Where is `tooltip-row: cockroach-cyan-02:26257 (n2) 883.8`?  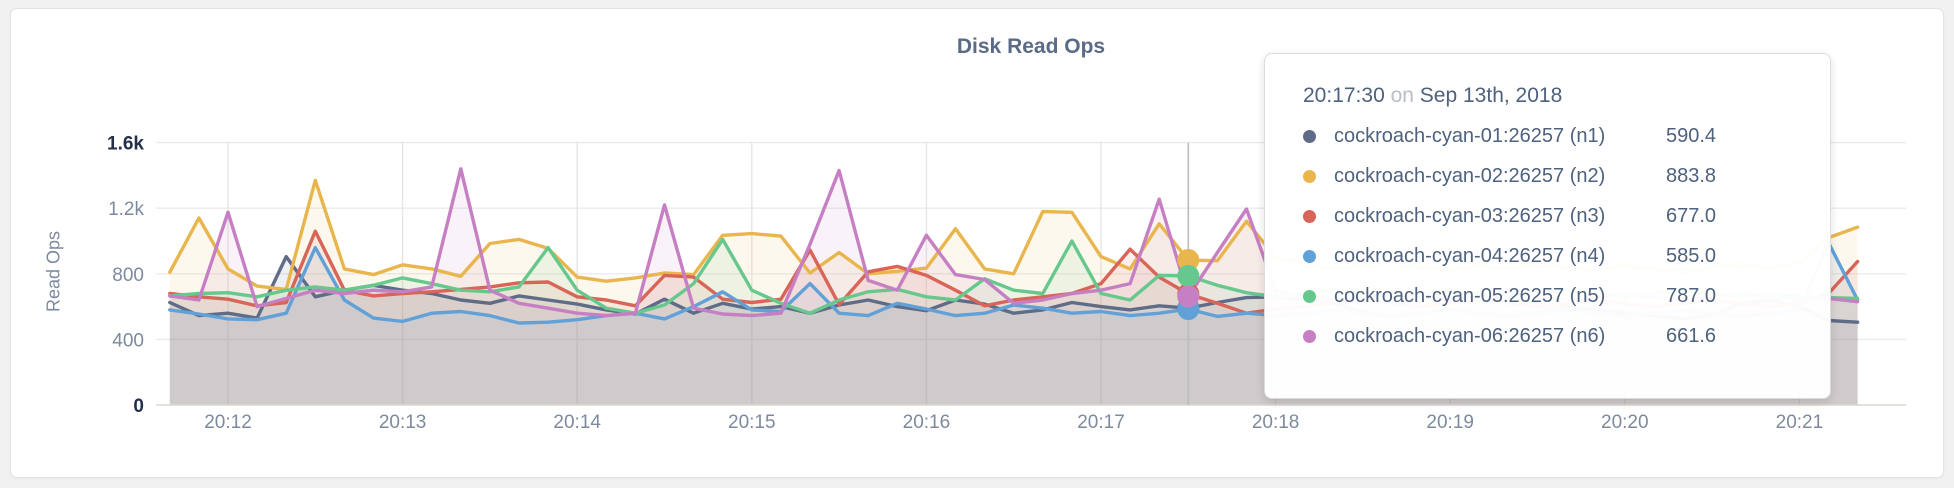
tooltip-row: cockroach-cyan-02:26257 (n2) 883.8 is located at coordinates (1548, 176).